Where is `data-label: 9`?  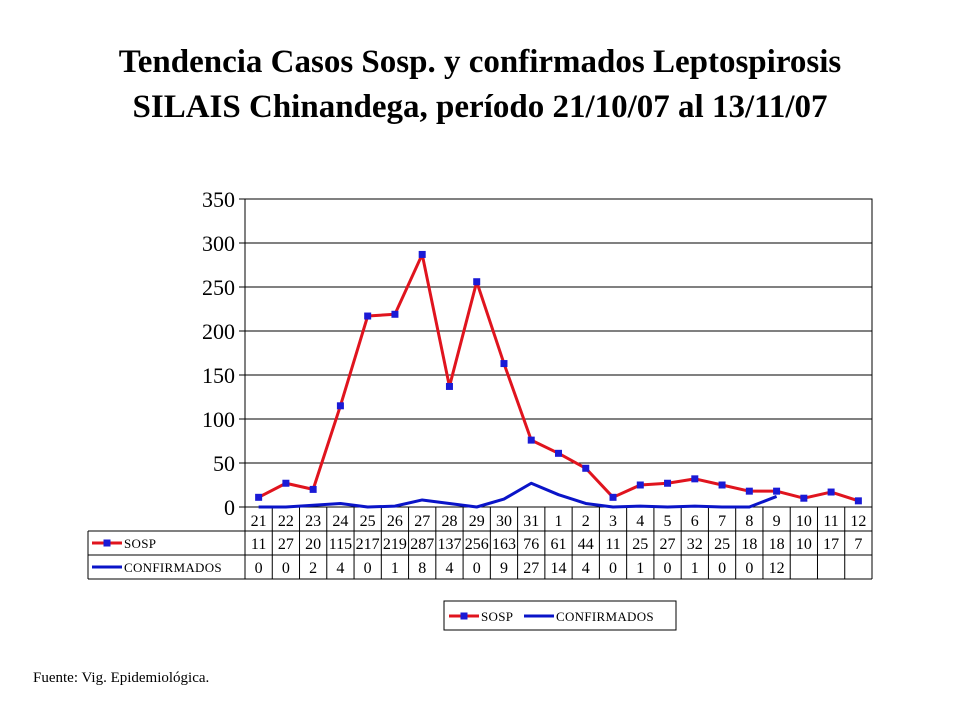 data-label: 9 is located at coordinates (504, 568).